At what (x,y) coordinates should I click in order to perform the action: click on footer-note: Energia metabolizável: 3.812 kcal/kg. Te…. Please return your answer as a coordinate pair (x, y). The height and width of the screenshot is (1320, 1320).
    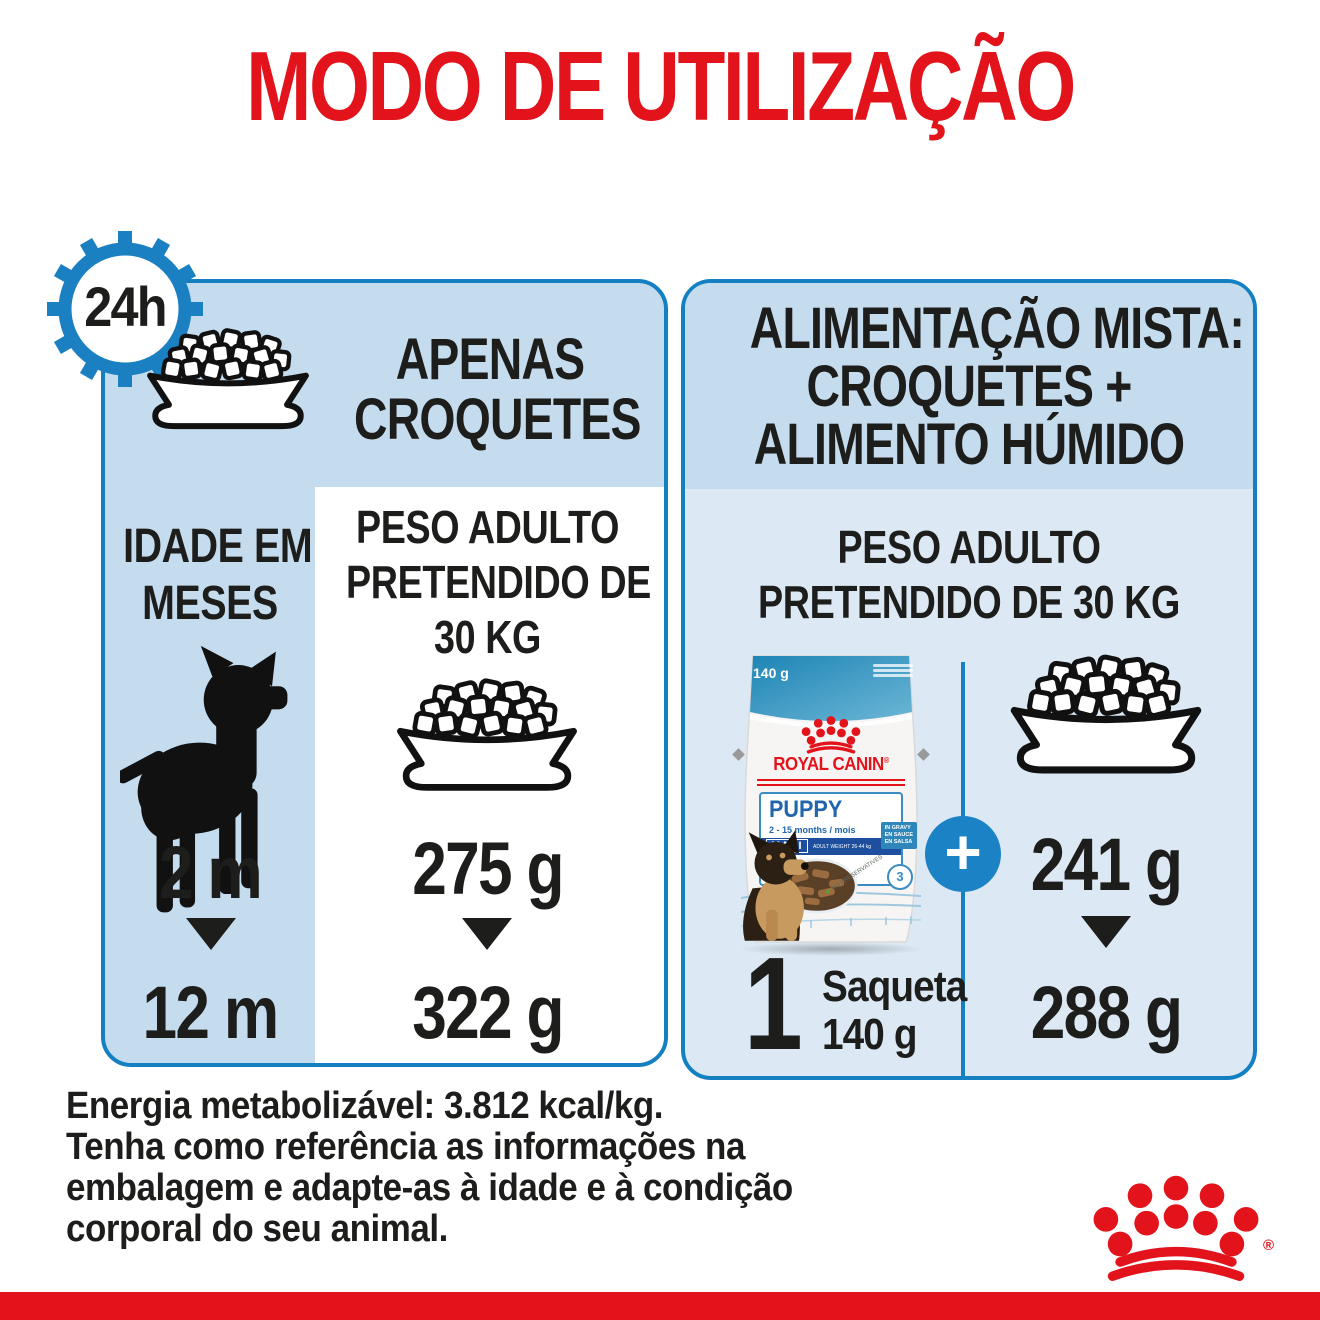
    Looking at the image, I should click on (429, 1168).